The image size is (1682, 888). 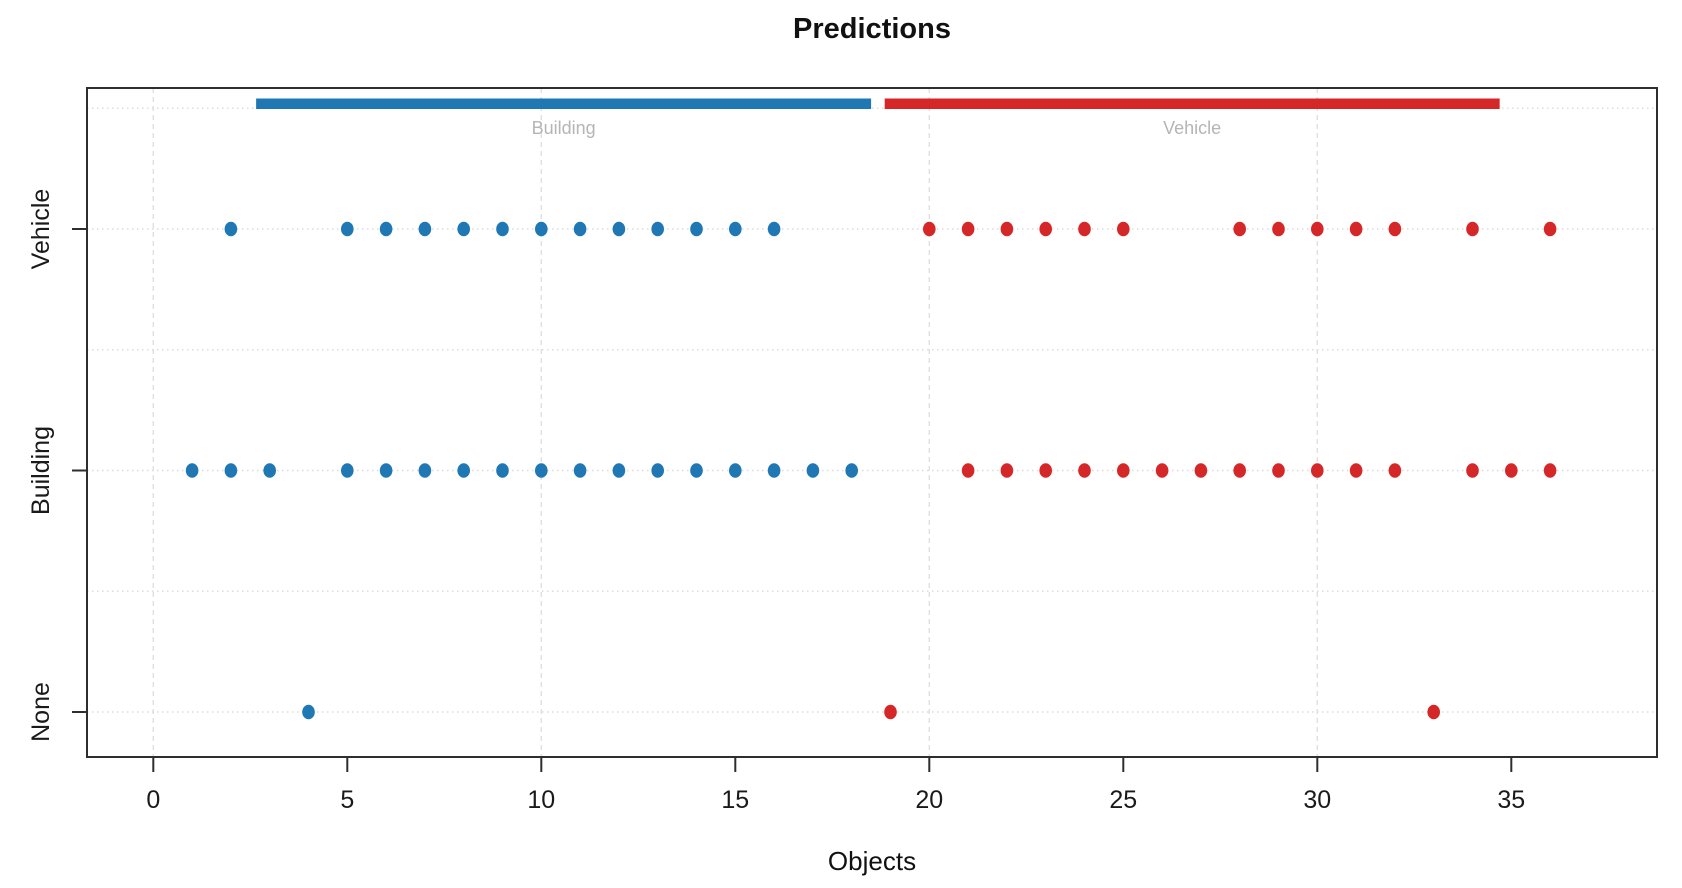 What do you see at coordinates (1192, 128) in the screenshot?
I see `class-span-bar-label: Vehicle` at bounding box center [1192, 128].